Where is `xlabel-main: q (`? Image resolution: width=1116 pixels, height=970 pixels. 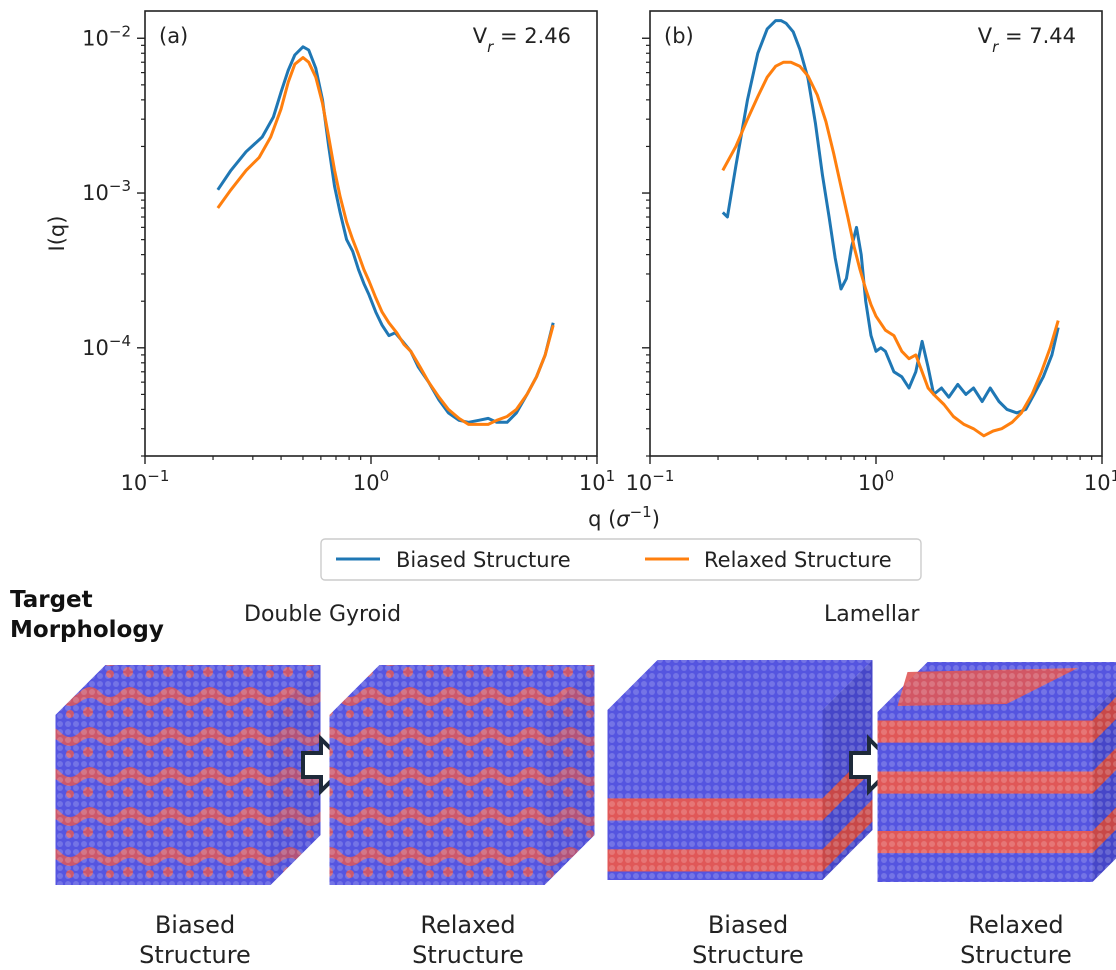
xlabel-main: q ( is located at coordinates (602, 519).